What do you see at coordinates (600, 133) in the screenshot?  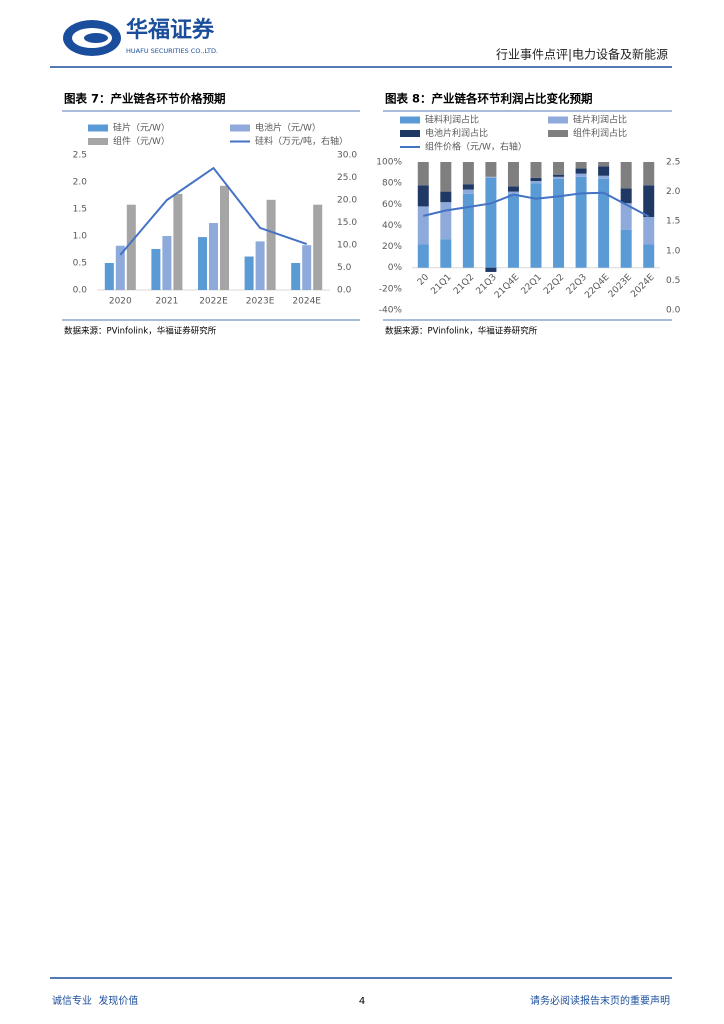 I see `legend-label: 组件利润占比` at bounding box center [600, 133].